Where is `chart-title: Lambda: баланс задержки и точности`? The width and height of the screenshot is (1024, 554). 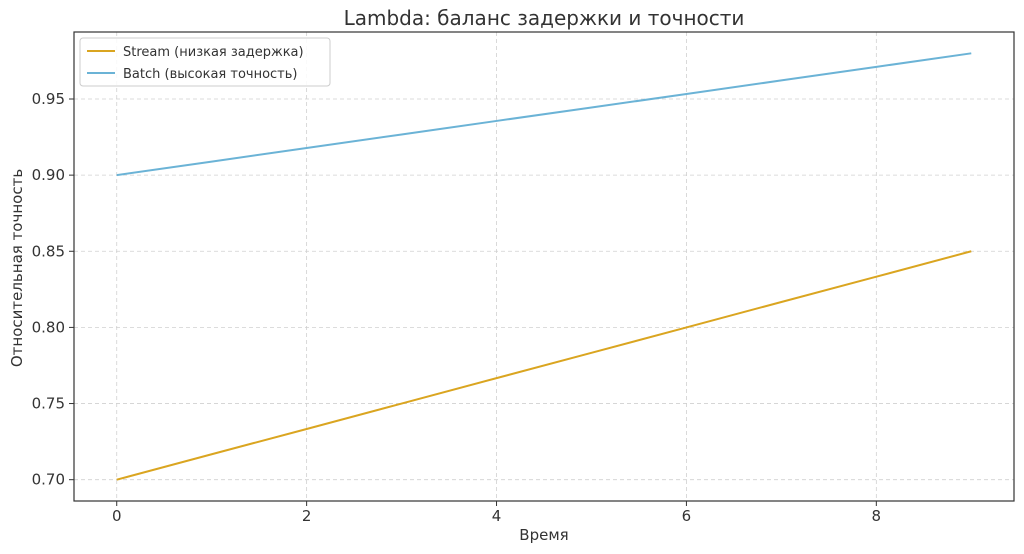 chart-title: Lambda: баланс задержки и точности is located at coordinates (544, 18).